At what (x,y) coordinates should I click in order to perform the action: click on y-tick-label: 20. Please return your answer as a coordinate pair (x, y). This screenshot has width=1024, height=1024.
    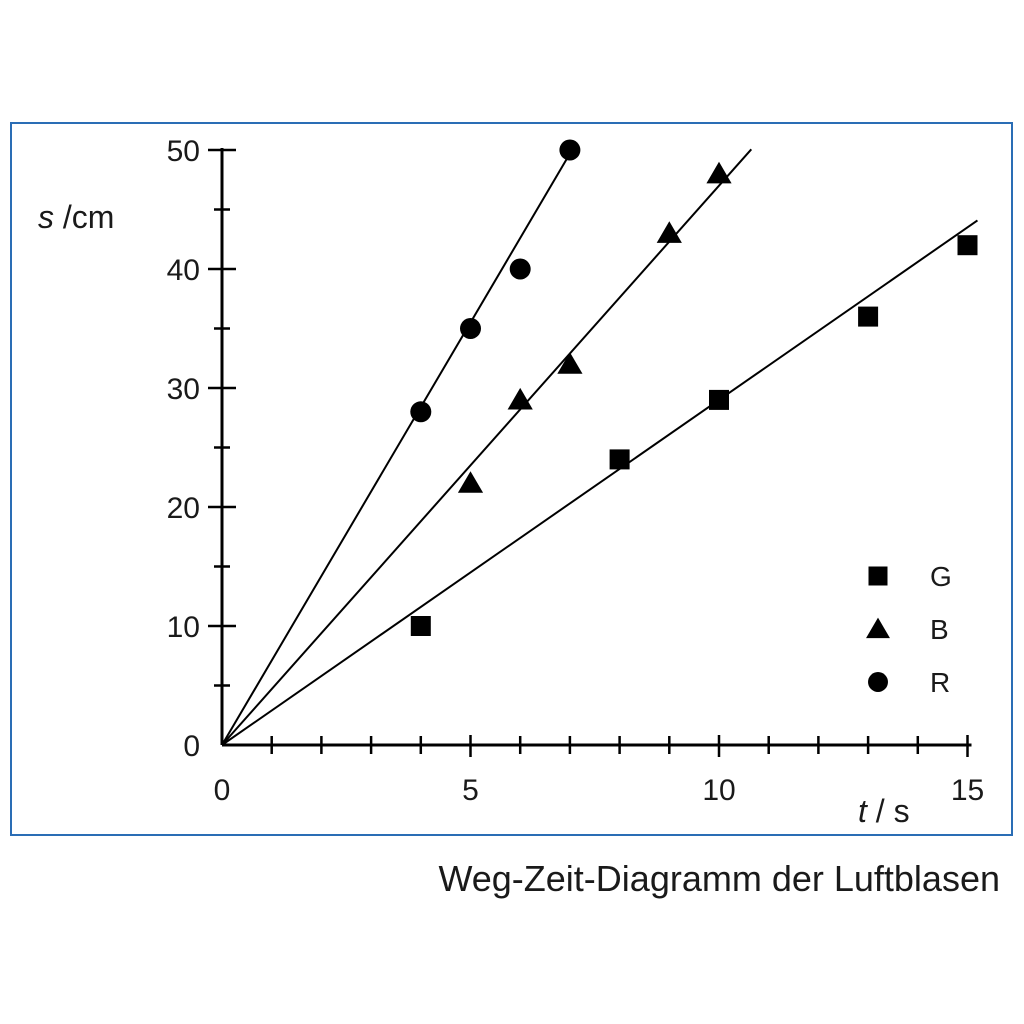
    Looking at the image, I should click on (183, 508).